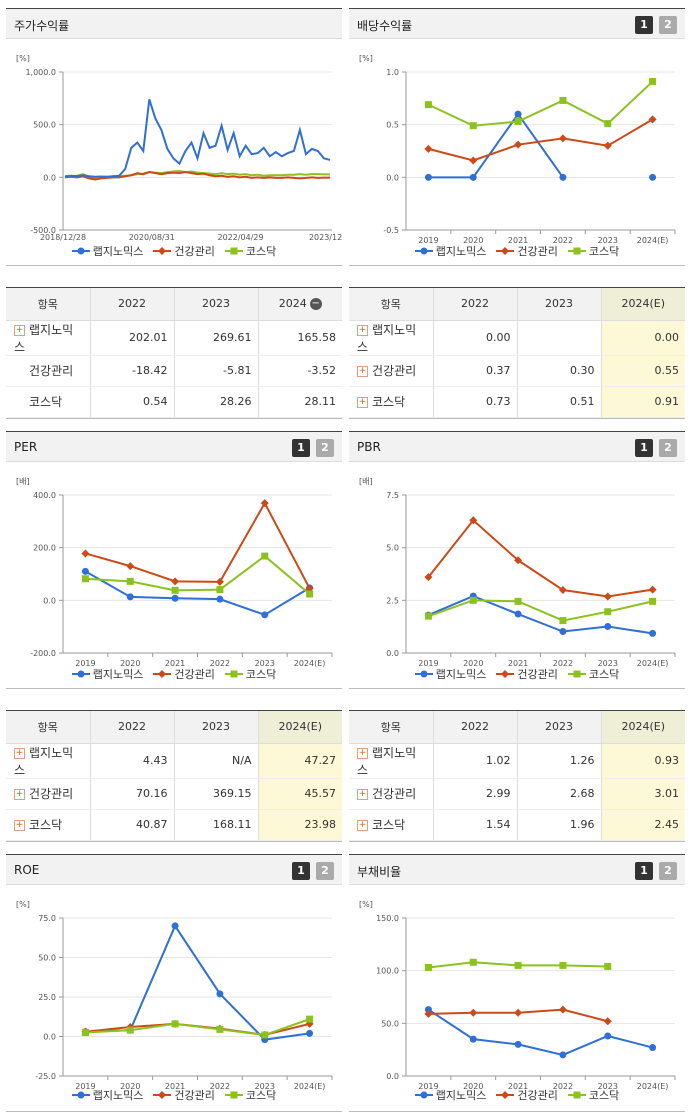 Image resolution: width=691 pixels, height=1115 pixels. Describe the element at coordinates (48, 727) in the screenshot. I see `column-header: 항목` at that location.